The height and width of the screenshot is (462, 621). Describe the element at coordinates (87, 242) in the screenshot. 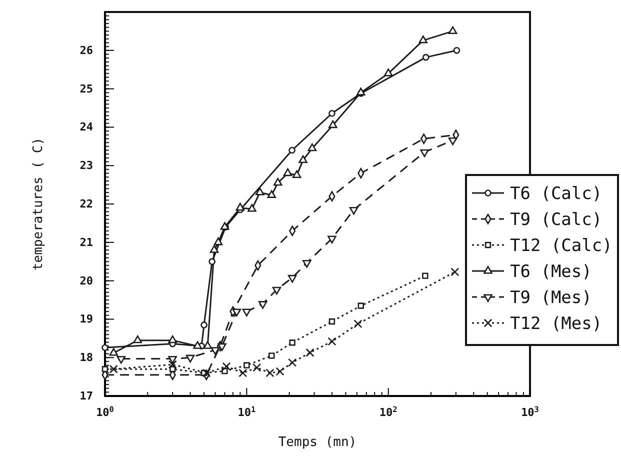

I see `y-tick-label: 21` at that location.